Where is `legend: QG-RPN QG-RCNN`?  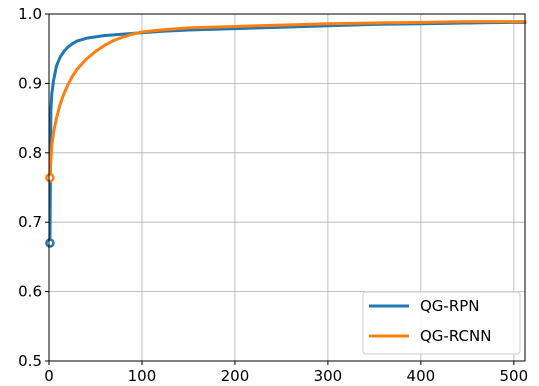
legend: QG-RPN QG-RCNN is located at coordinates (441, 323).